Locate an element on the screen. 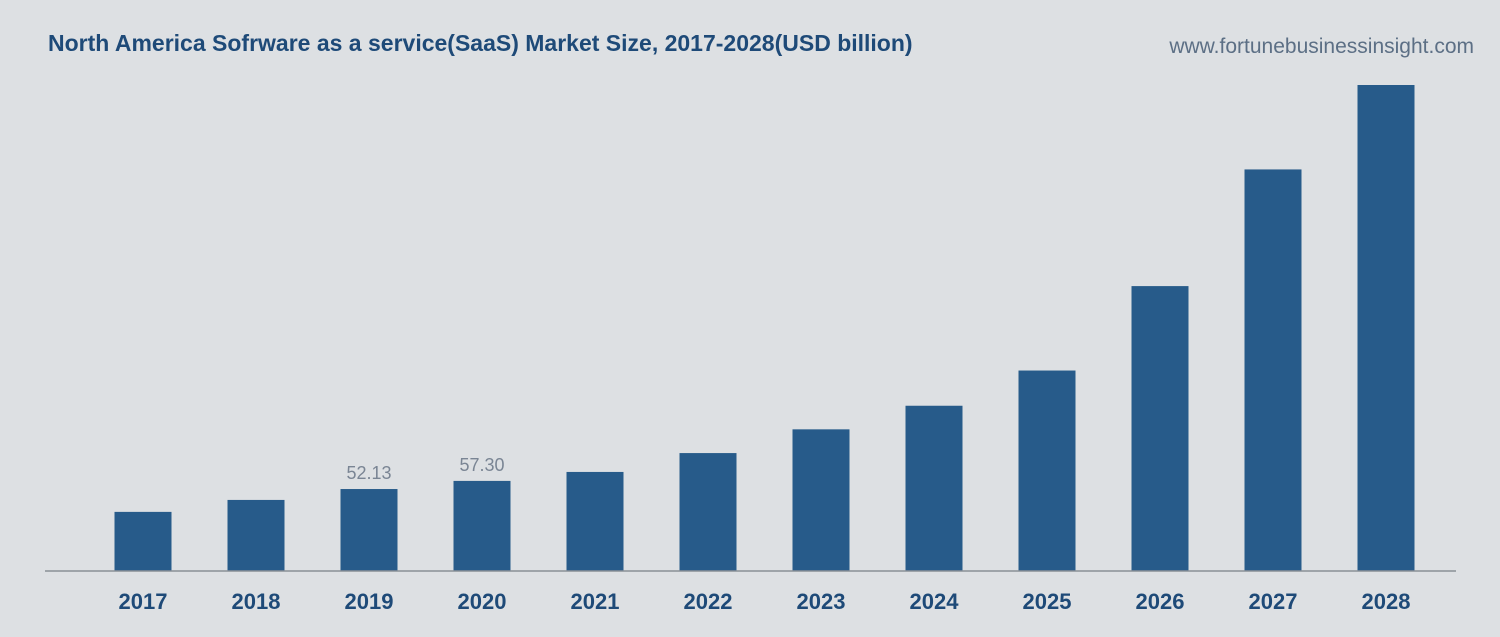 This screenshot has height=637, width=1500. x-tick-label-2025: 2025 is located at coordinates (1047, 601).